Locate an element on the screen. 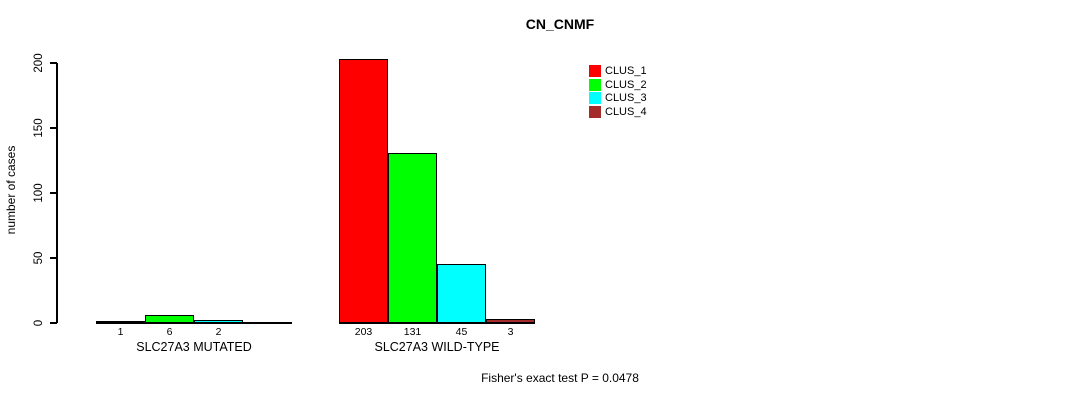 The width and height of the screenshot is (1090, 400). group-label: SLC27A3 MUTATED is located at coordinates (194, 347).